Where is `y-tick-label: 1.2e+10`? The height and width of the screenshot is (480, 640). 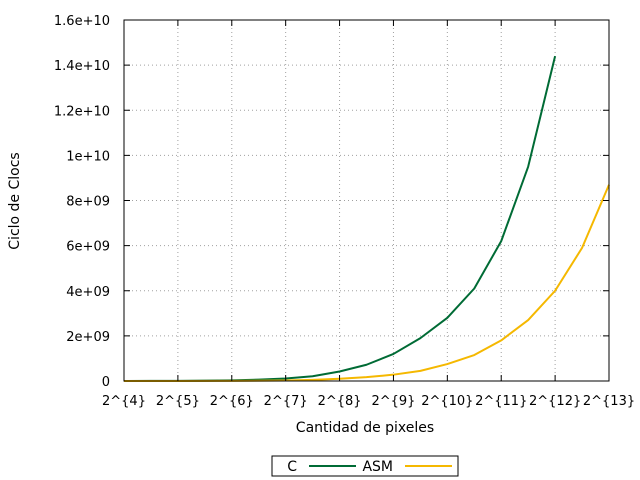
y-tick-label: 1.2e+10 is located at coordinates (82, 111).